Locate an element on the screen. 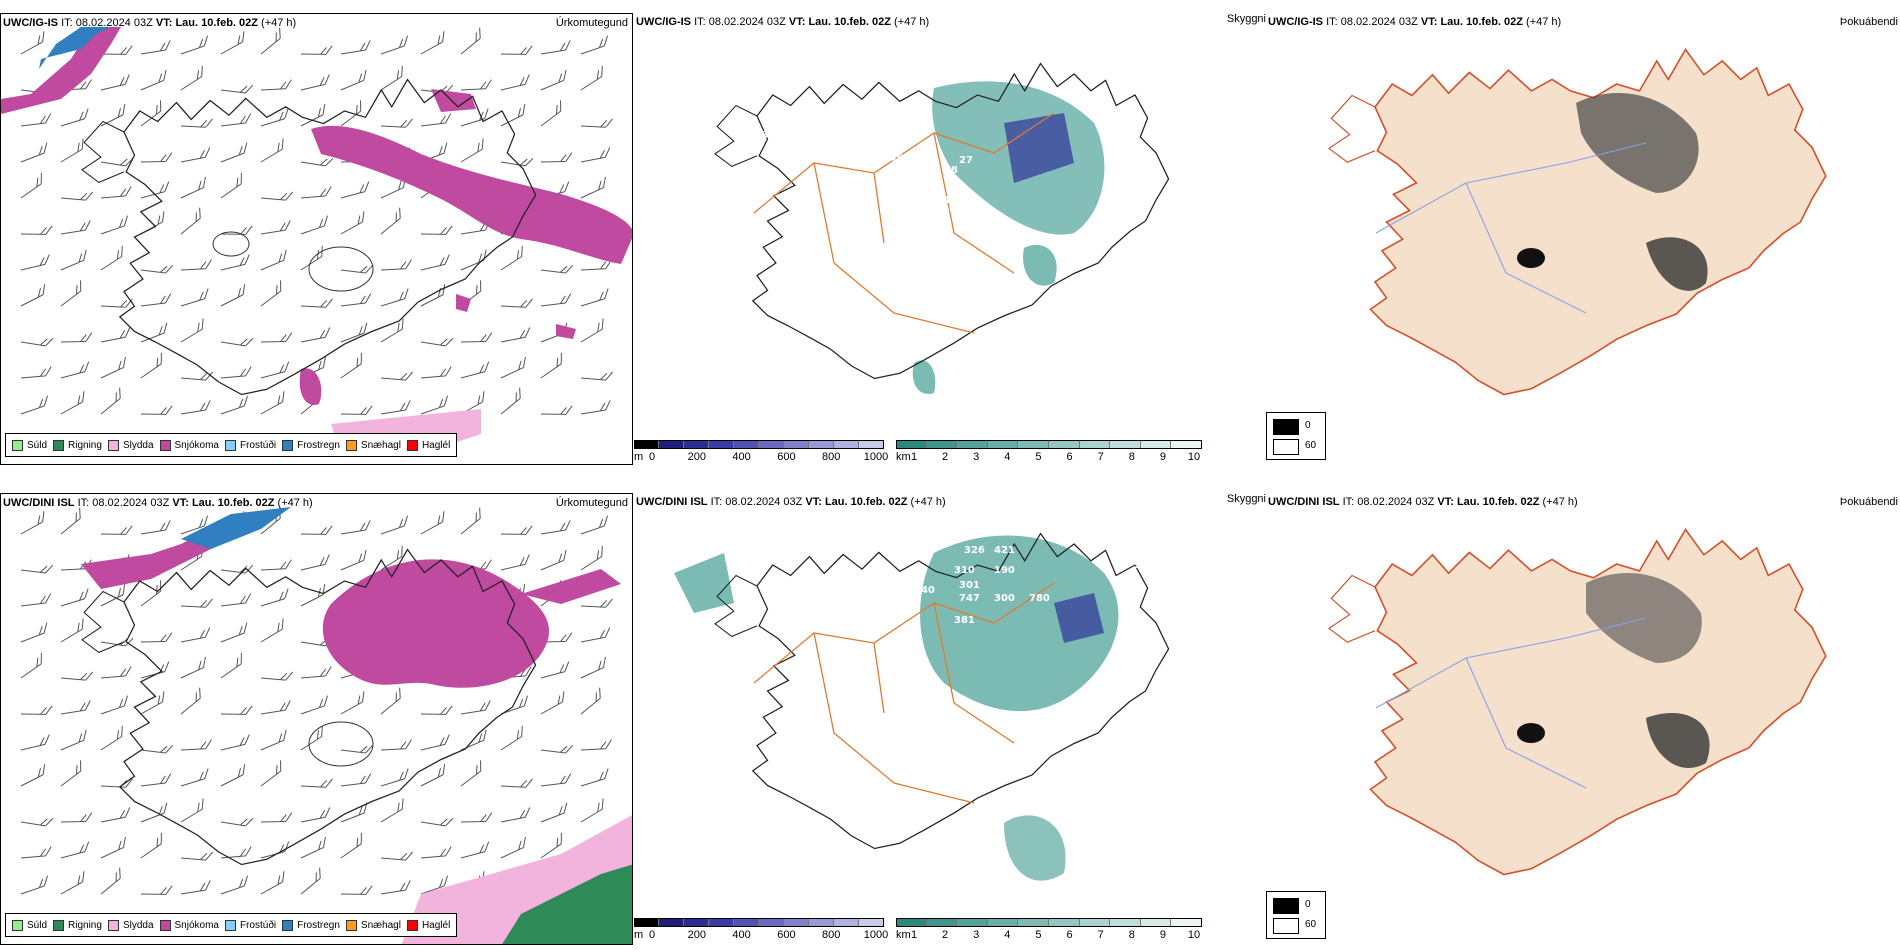 Image resolution: width=1900 pixels, height=950 pixels. colorbar-tick: 4 is located at coordinates (1007, 457).